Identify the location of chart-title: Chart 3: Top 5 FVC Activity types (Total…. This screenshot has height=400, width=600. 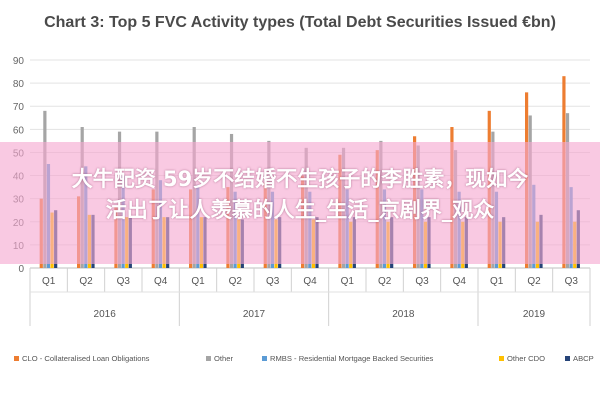
(300, 22).